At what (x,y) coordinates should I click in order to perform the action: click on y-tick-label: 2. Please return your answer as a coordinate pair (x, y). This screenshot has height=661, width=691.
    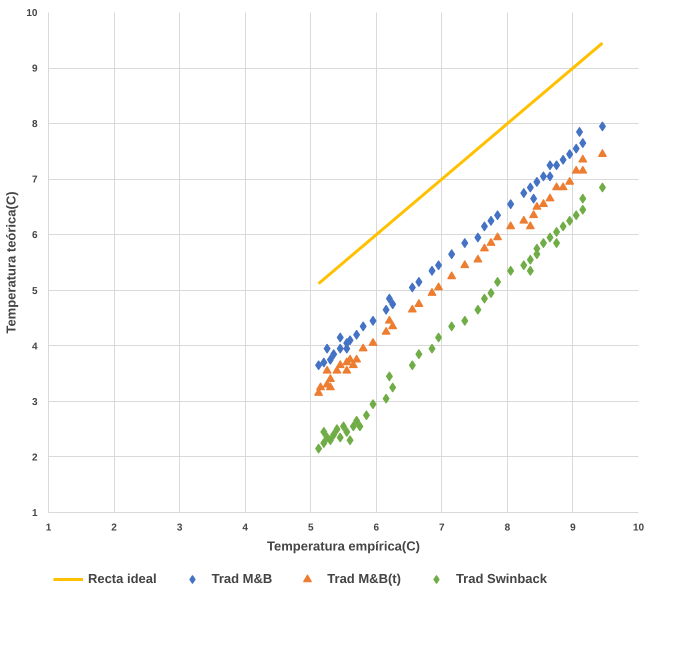
    Looking at the image, I should click on (35, 458).